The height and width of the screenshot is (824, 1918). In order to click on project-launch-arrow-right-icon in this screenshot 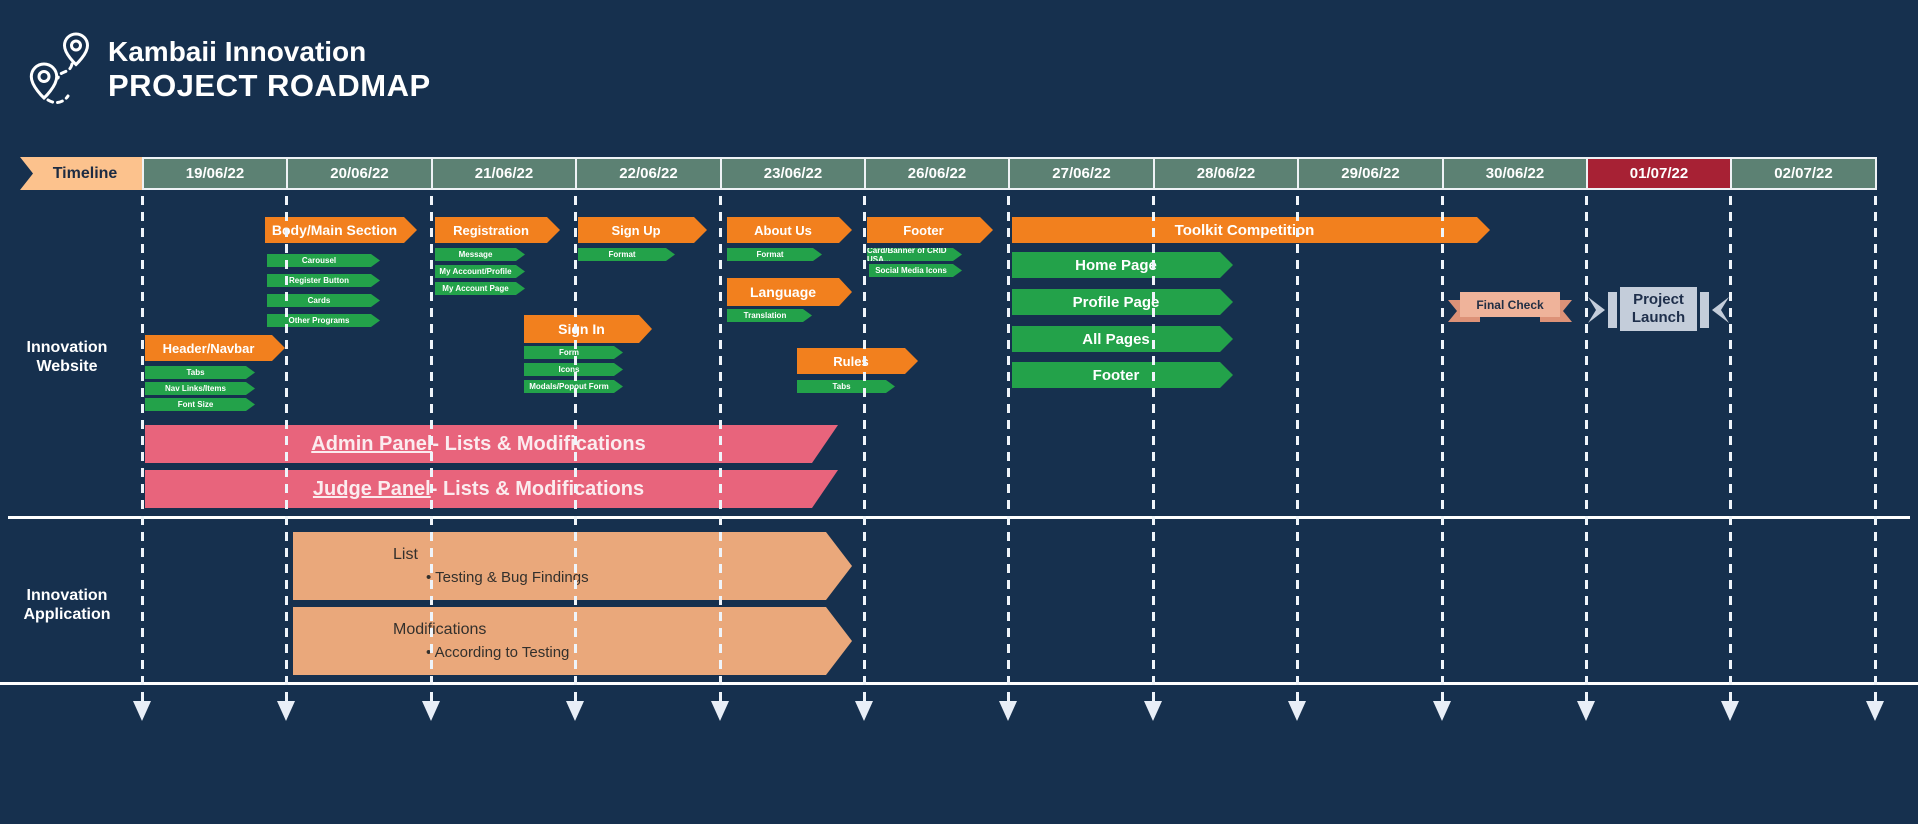, I will do `click(1720, 310)`.